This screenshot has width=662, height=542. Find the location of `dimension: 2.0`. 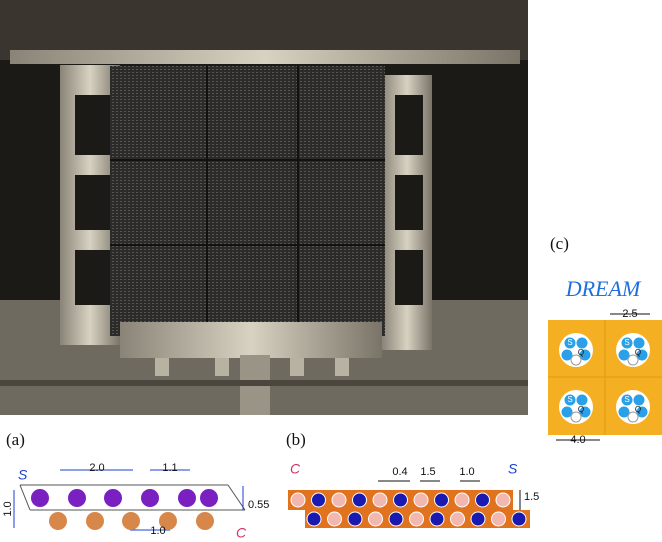

dimension: 2.0 is located at coordinates (96, 468).